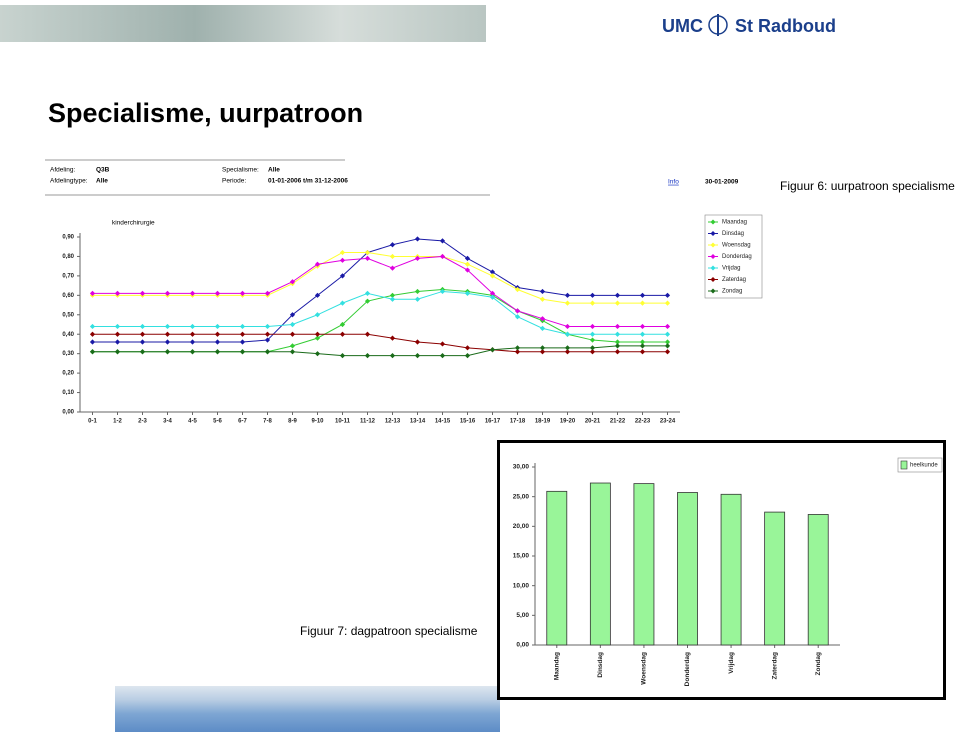  What do you see at coordinates (393, 422) in the screenshot?
I see `x-tick-label: 12-13` at bounding box center [393, 422].